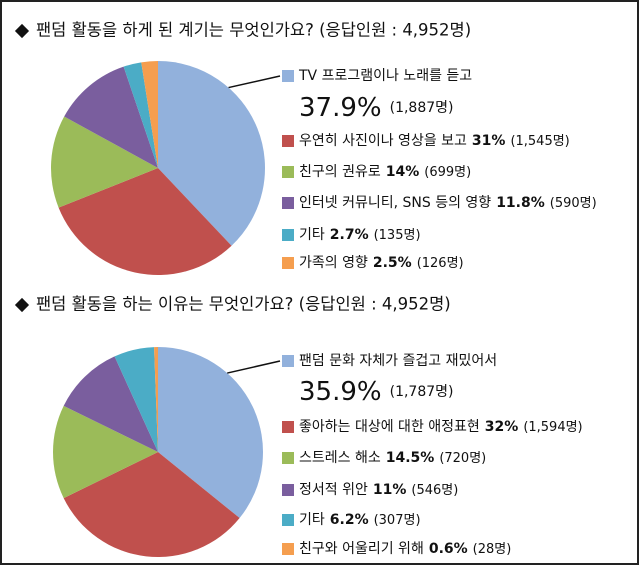 The width and height of the screenshot is (639, 569). Describe the element at coordinates (333, 263) in the screenshot. I see `legend-name: 가족의 영향` at that location.